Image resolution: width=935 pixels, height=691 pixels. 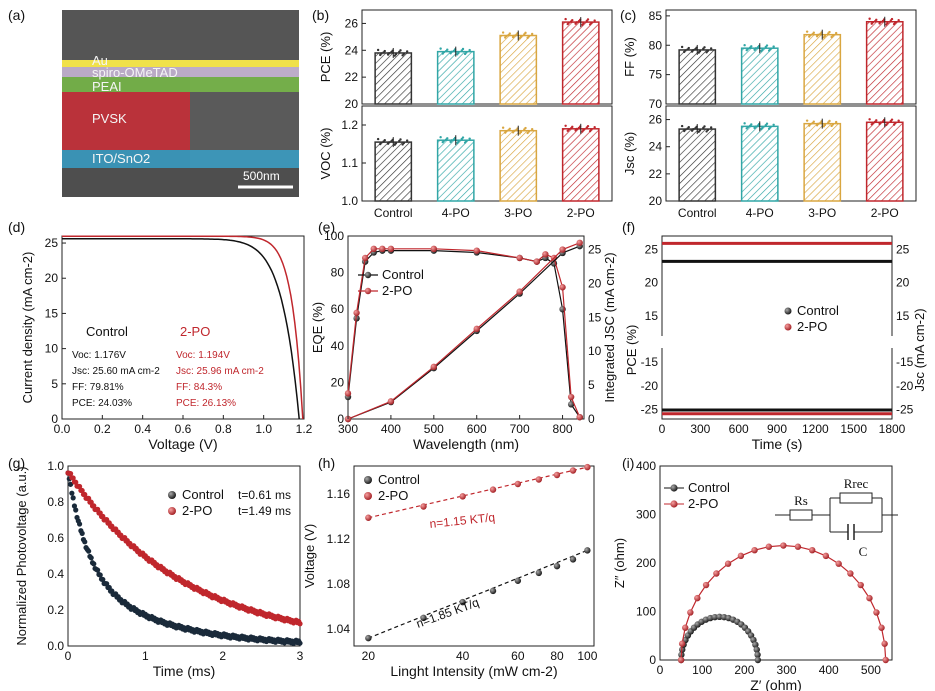 What do you see at coordinates (325, 57) in the screenshot?
I see `ylabel-b_top: PCE (%)` at bounding box center [325, 57].